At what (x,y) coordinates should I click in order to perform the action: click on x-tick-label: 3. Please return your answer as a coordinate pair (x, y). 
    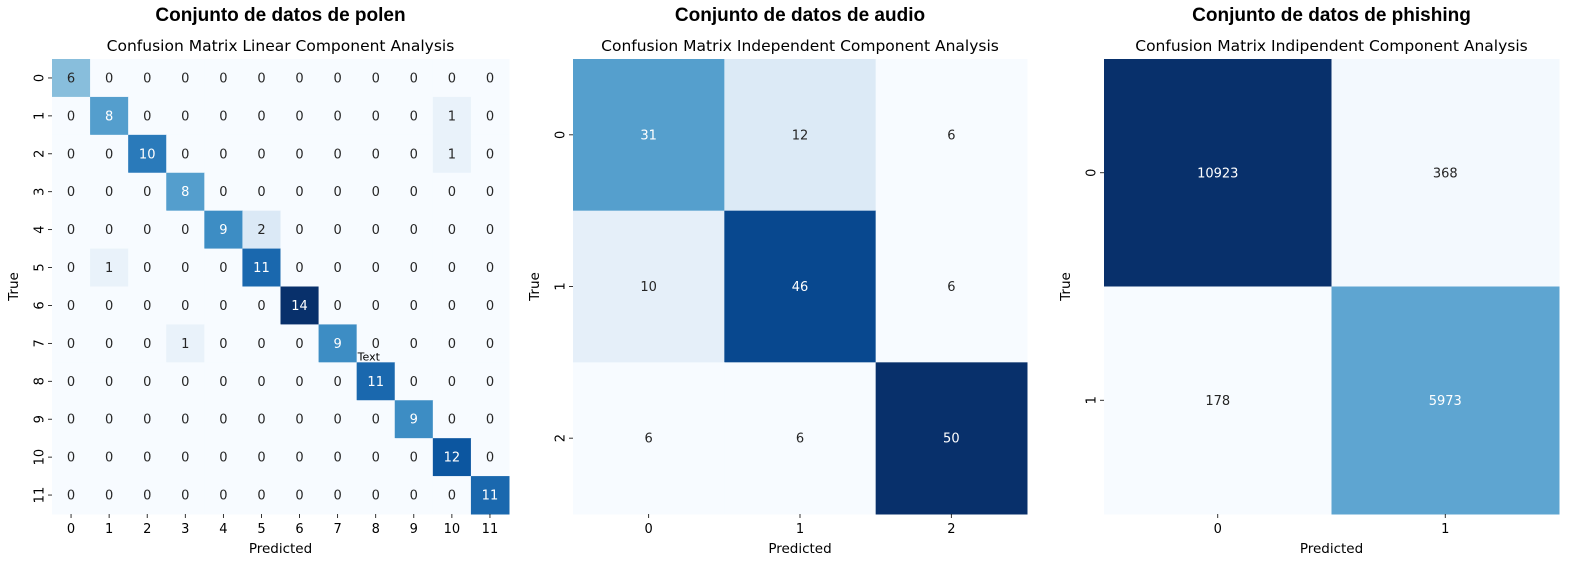
    Looking at the image, I should click on (185, 529).